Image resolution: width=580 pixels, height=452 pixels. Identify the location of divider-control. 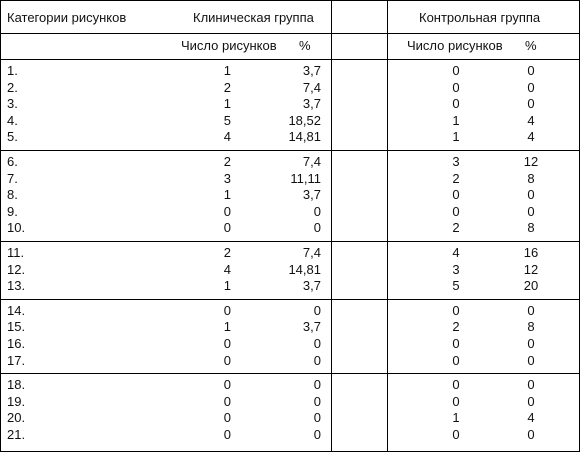
(387, 226).